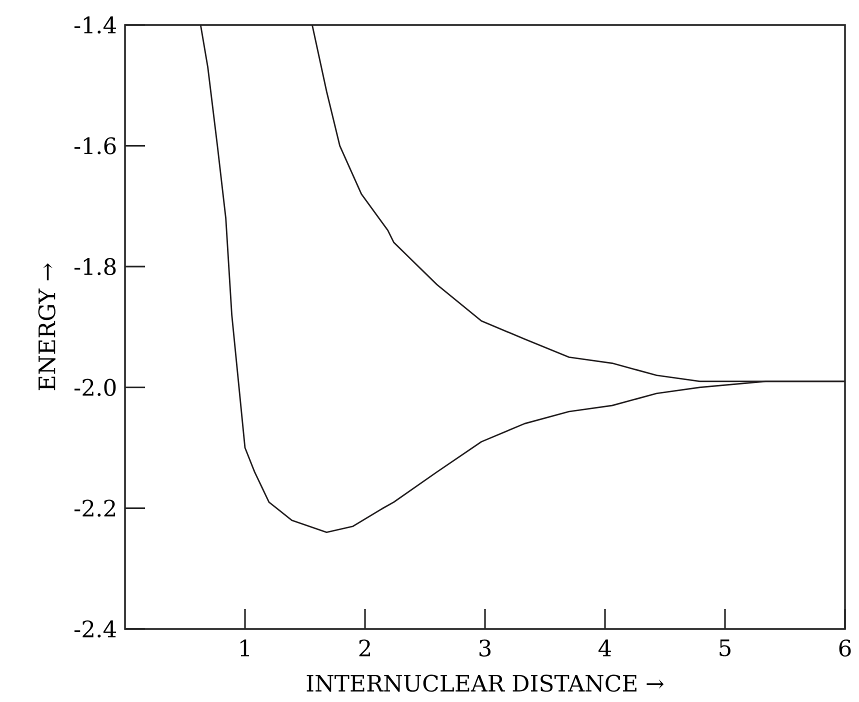  What do you see at coordinates (94, 508) in the screenshot?
I see `y-tick-label: -2.2` at bounding box center [94, 508].